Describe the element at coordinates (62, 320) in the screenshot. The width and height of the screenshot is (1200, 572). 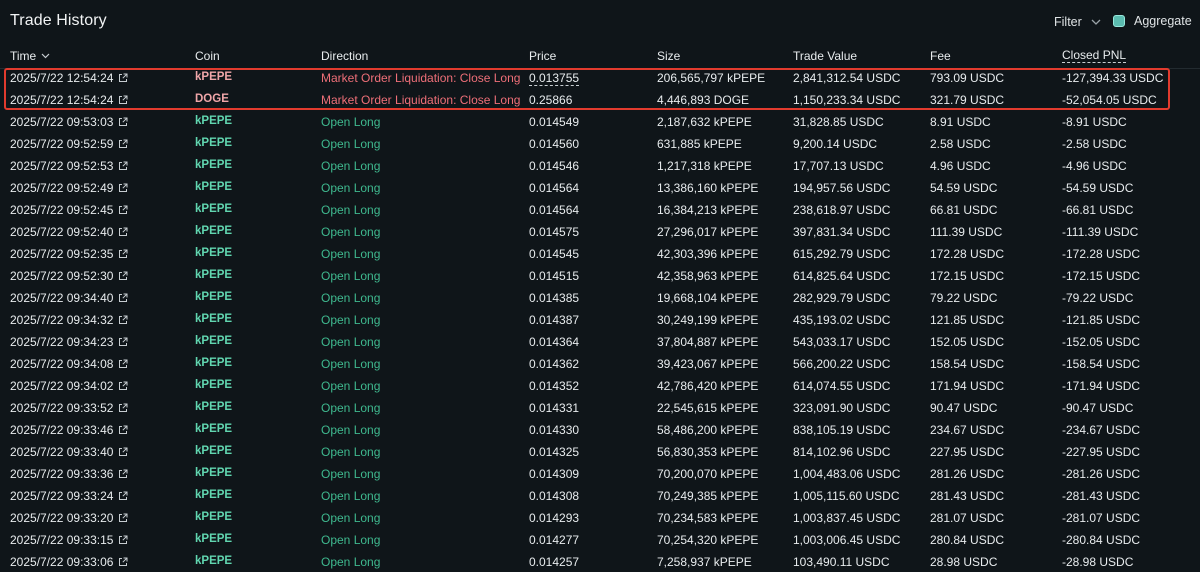
I see `trade-time: 2025/7/22 09:34:32` at that location.